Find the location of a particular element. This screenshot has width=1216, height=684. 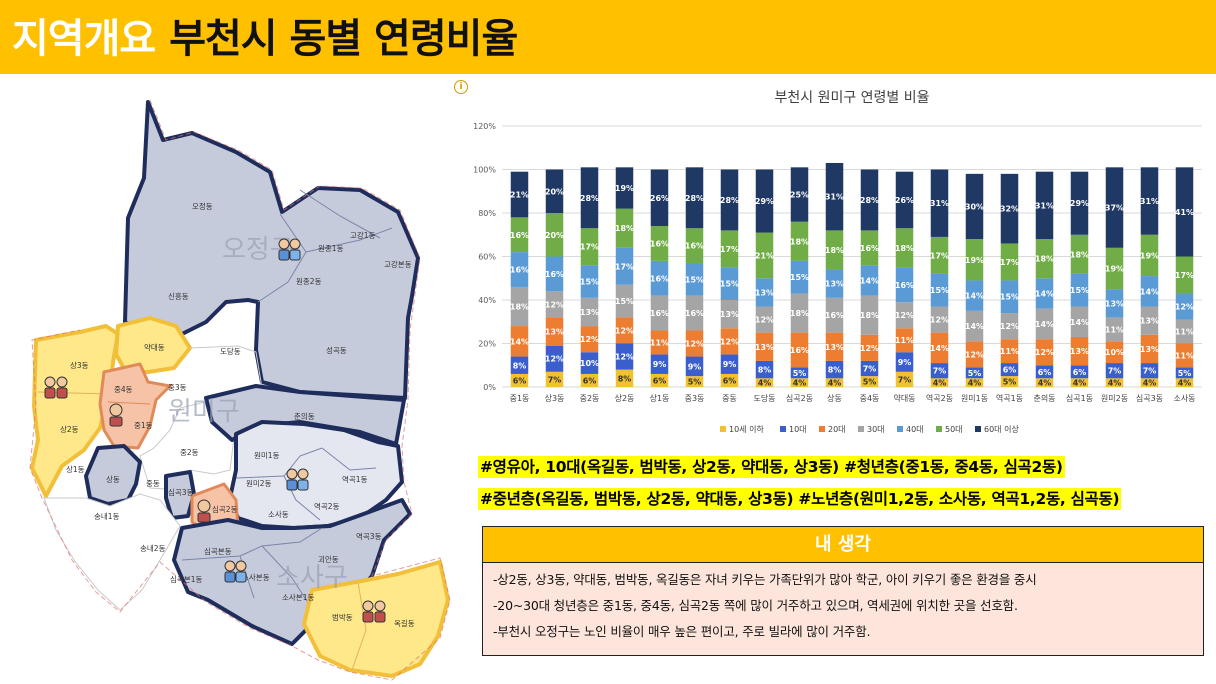

district-label-wonmi: 원미구 is located at coordinates (204, 412).